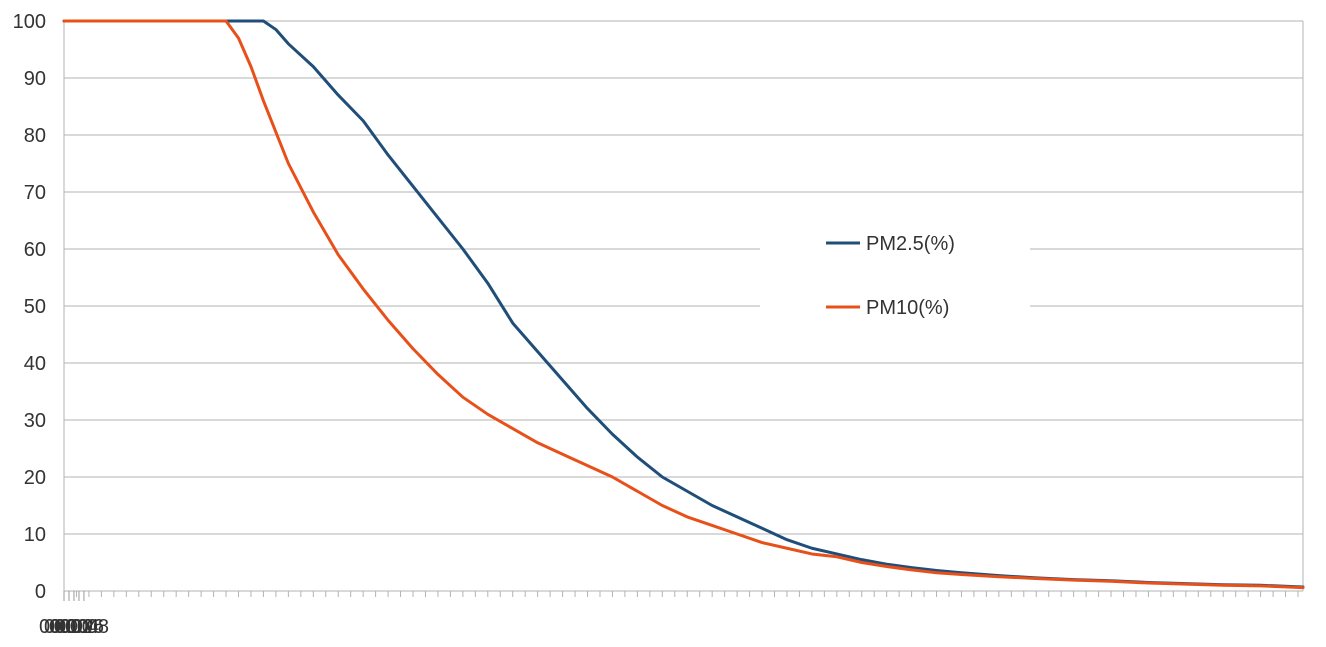  I want to click on y-tick-label: 30, so click(35, 421).